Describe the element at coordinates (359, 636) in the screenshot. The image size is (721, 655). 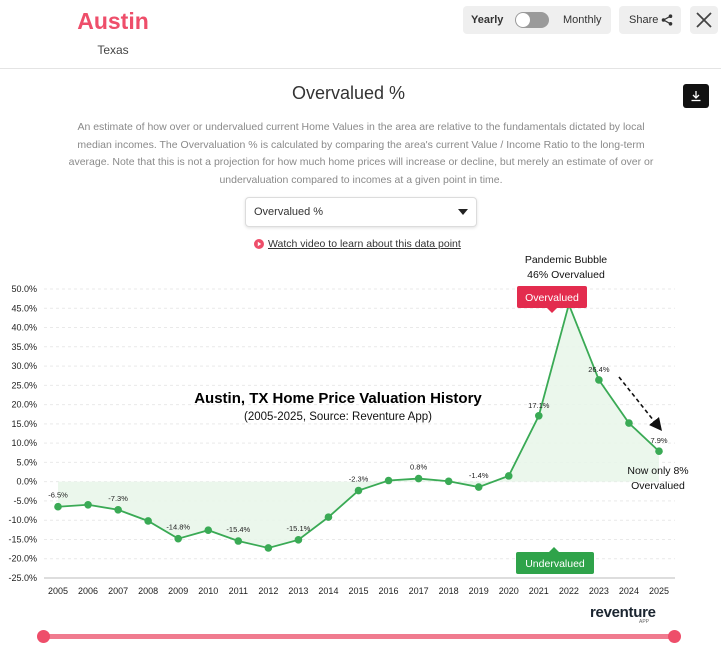
I see `year-range-slider` at that location.